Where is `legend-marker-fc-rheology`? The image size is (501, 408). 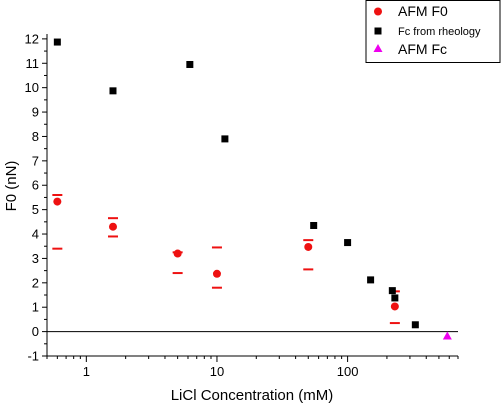
legend-marker-fc-rheology is located at coordinates (378, 31).